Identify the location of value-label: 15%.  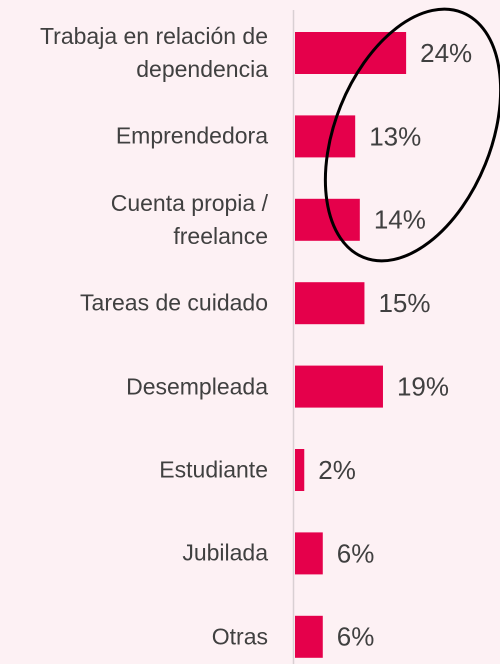
(404, 303).